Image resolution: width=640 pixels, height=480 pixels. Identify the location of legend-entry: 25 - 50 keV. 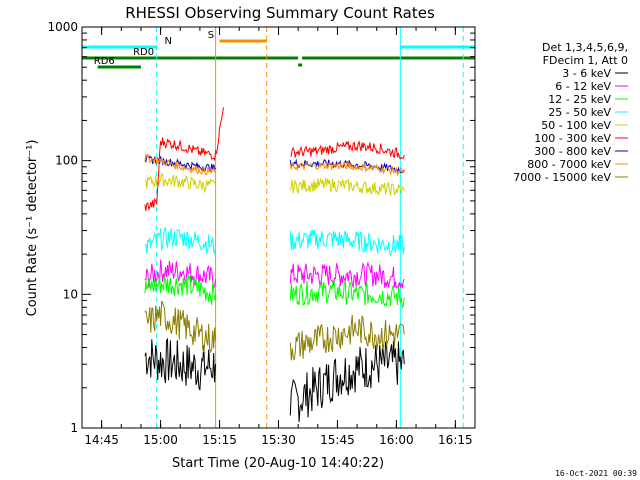
(579, 112).